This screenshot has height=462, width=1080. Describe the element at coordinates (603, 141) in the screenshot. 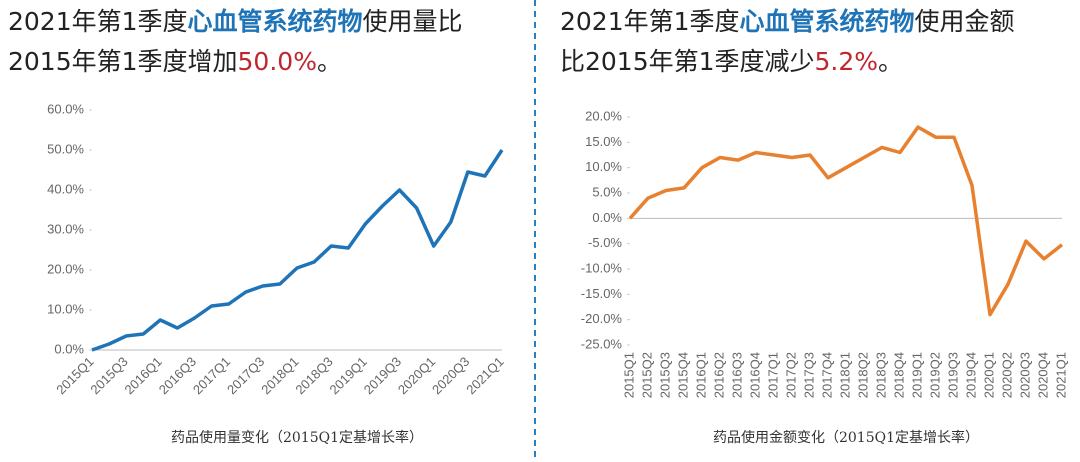

I see `y-tick-label: 15.0%` at that location.